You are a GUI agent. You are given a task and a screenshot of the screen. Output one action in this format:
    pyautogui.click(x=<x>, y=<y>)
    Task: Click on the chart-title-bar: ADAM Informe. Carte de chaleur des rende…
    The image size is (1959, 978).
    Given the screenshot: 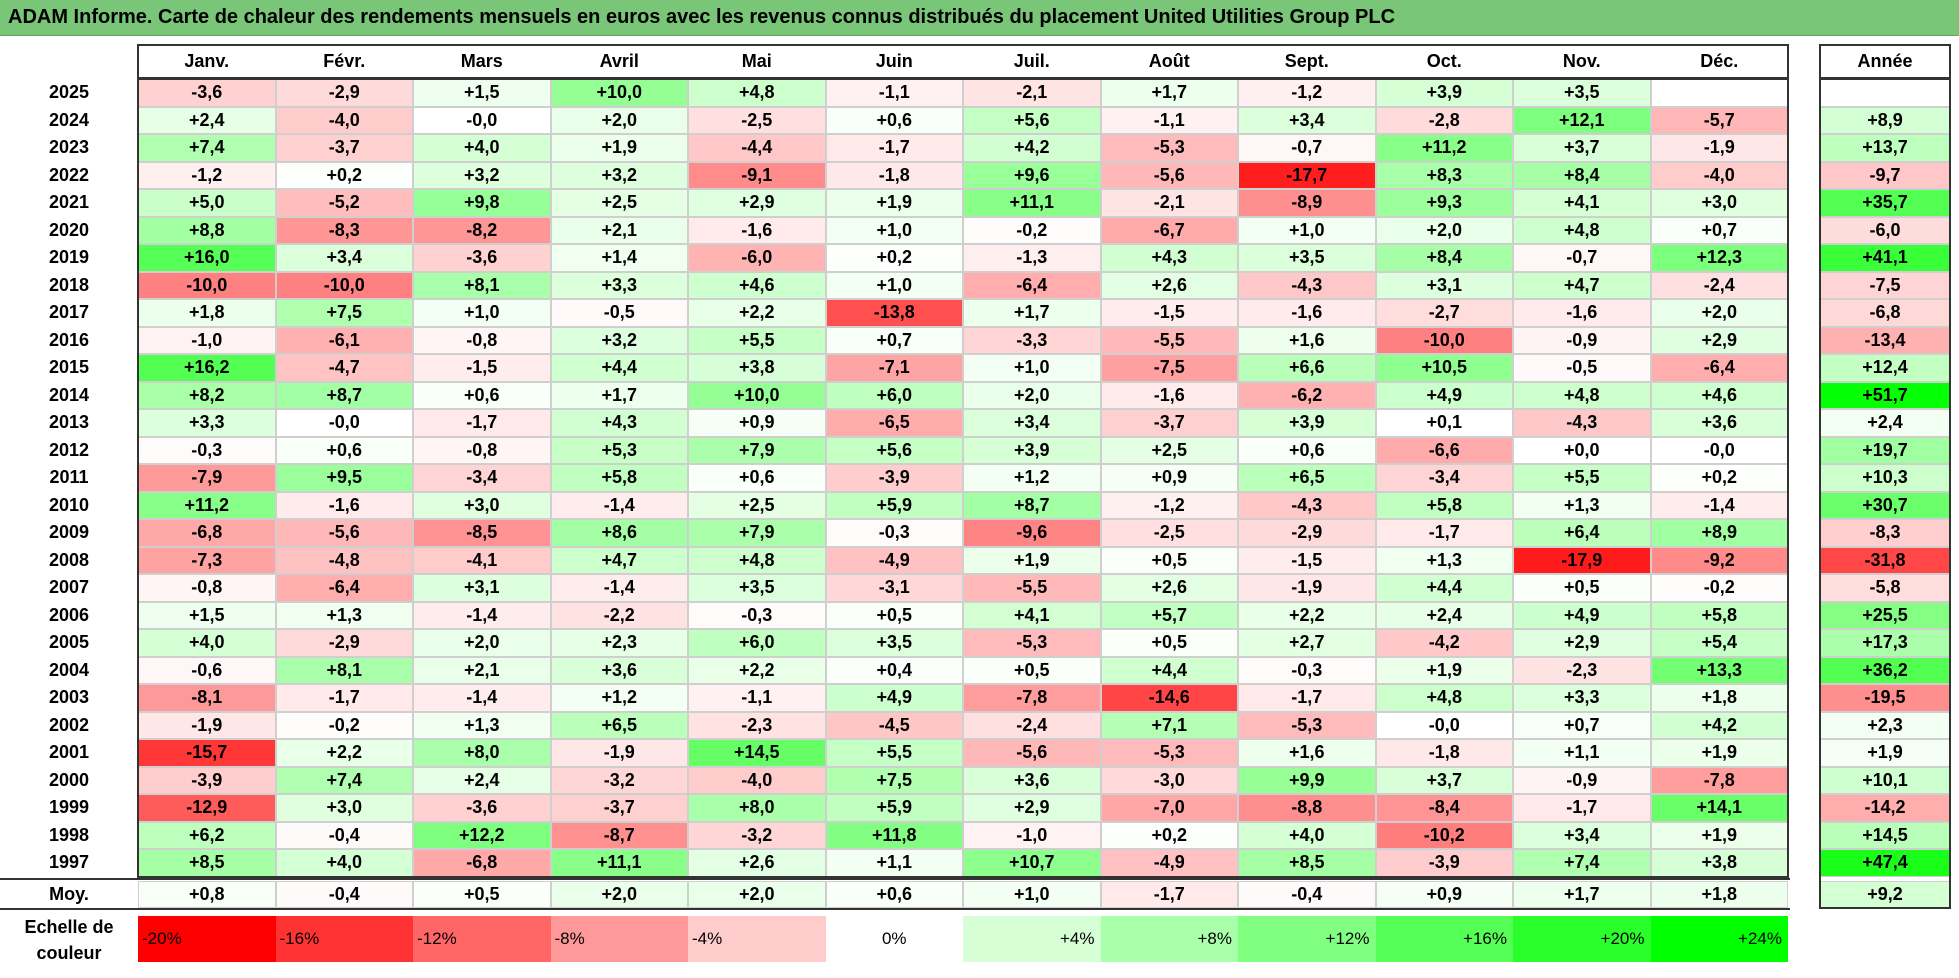 What is the action you would take?
    pyautogui.click(x=979, y=18)
    